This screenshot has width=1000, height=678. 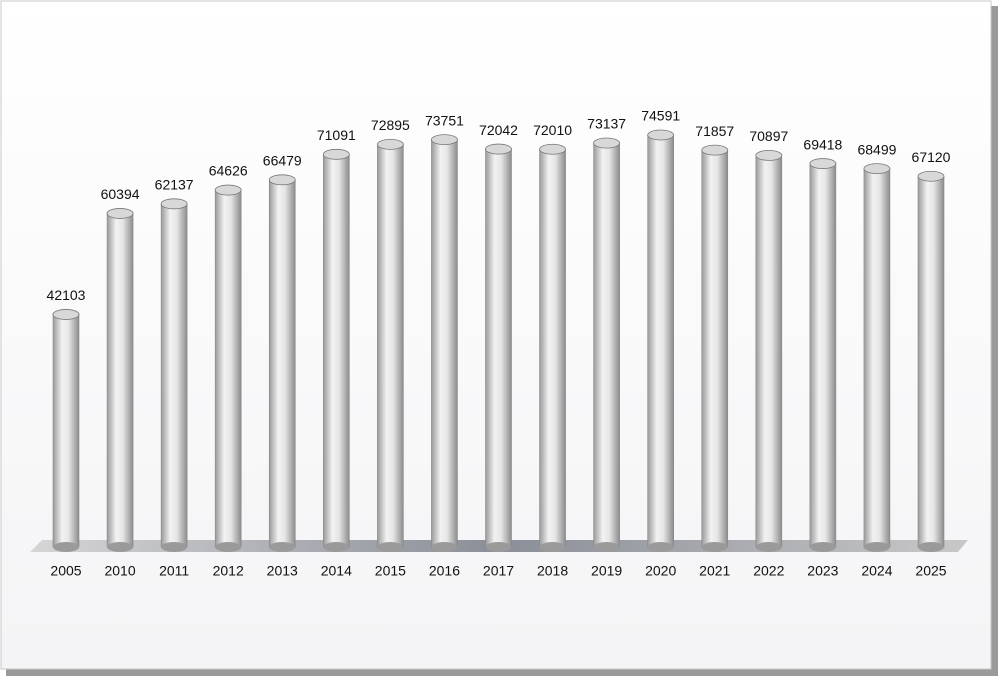 What do you see at coordinates (660, 571) in the screenshot?
I see `x-tick-label: 2020` at bounding box center [660, 571].